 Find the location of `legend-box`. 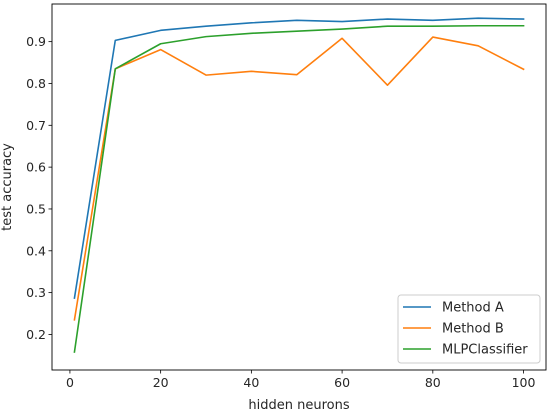

legend-box is located at coordinates (469, 329).